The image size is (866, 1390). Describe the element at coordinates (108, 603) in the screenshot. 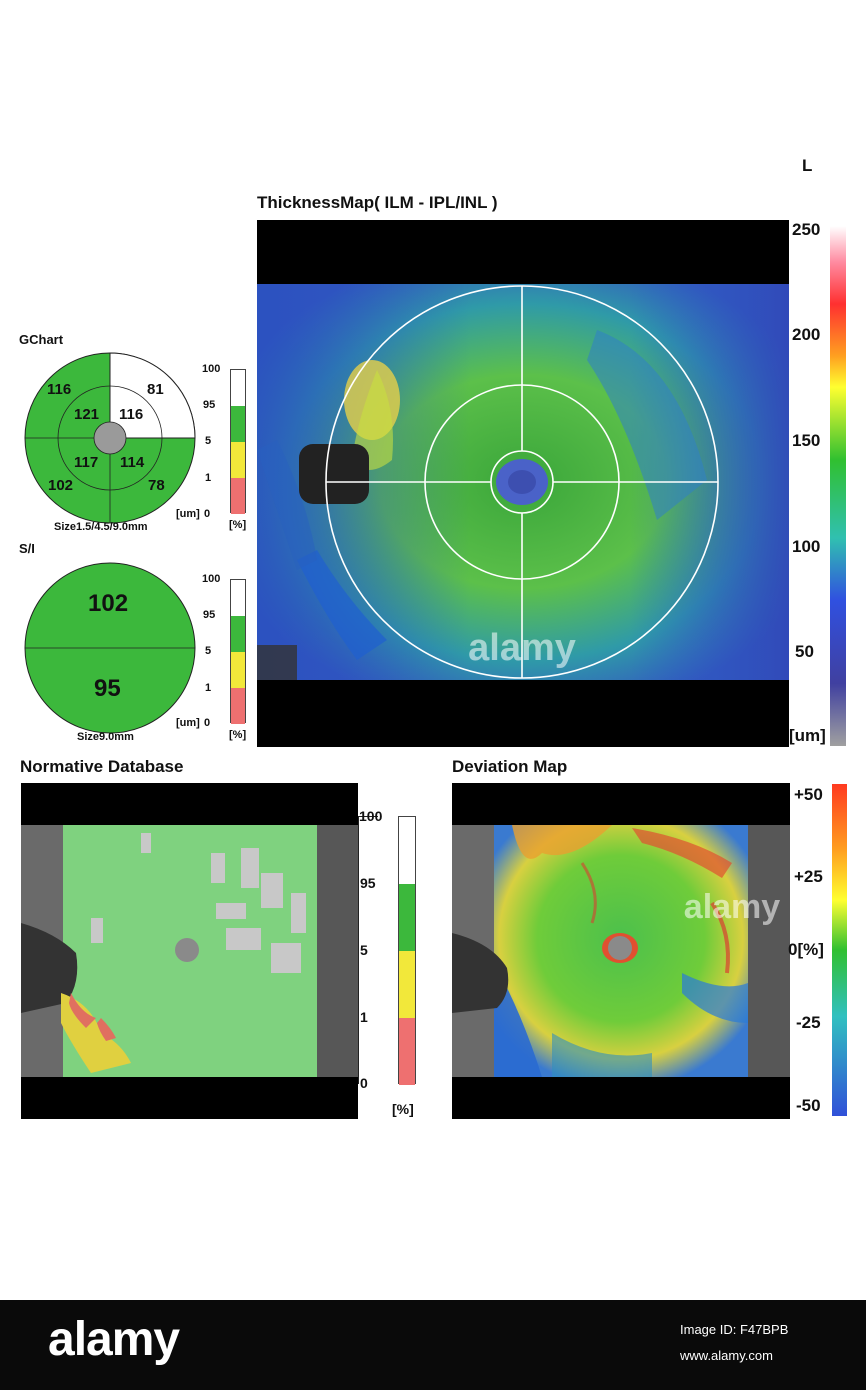

I see `si-superior-value: 102` at that location.